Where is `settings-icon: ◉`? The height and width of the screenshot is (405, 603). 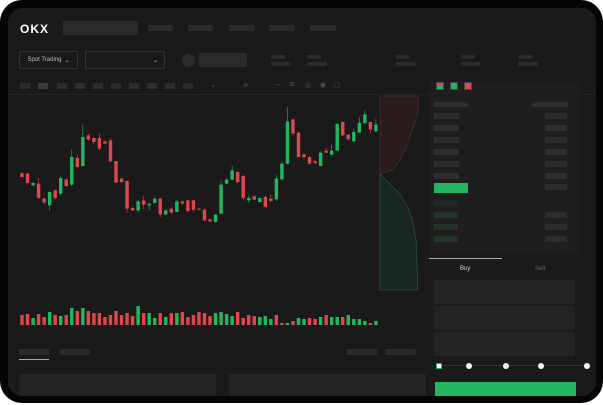 settings-icon: ◉ is located at coordinates (323, 85).